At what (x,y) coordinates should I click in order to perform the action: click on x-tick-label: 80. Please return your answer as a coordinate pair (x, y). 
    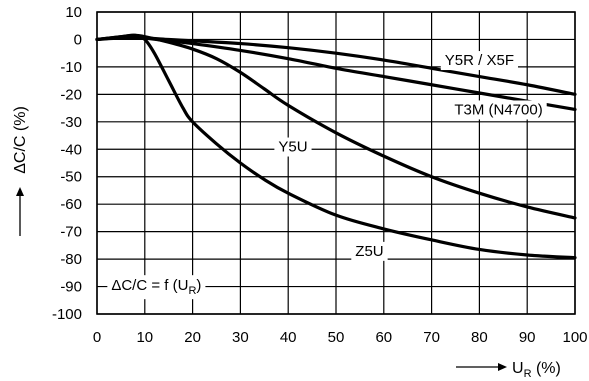
    Looking at the image, I should click on (479, 337).